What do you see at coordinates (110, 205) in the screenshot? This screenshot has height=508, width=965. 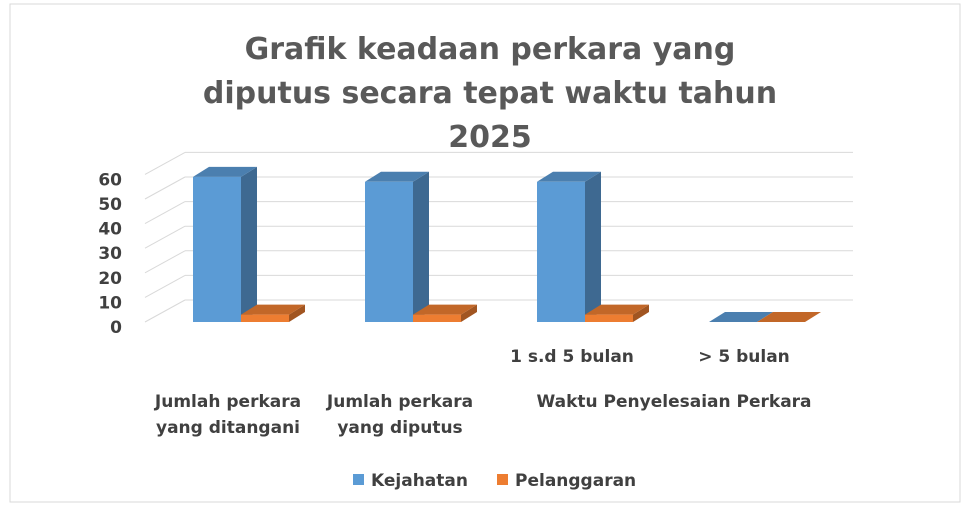 I see `y-tick-label: 50` at bounding box center [110, 205].